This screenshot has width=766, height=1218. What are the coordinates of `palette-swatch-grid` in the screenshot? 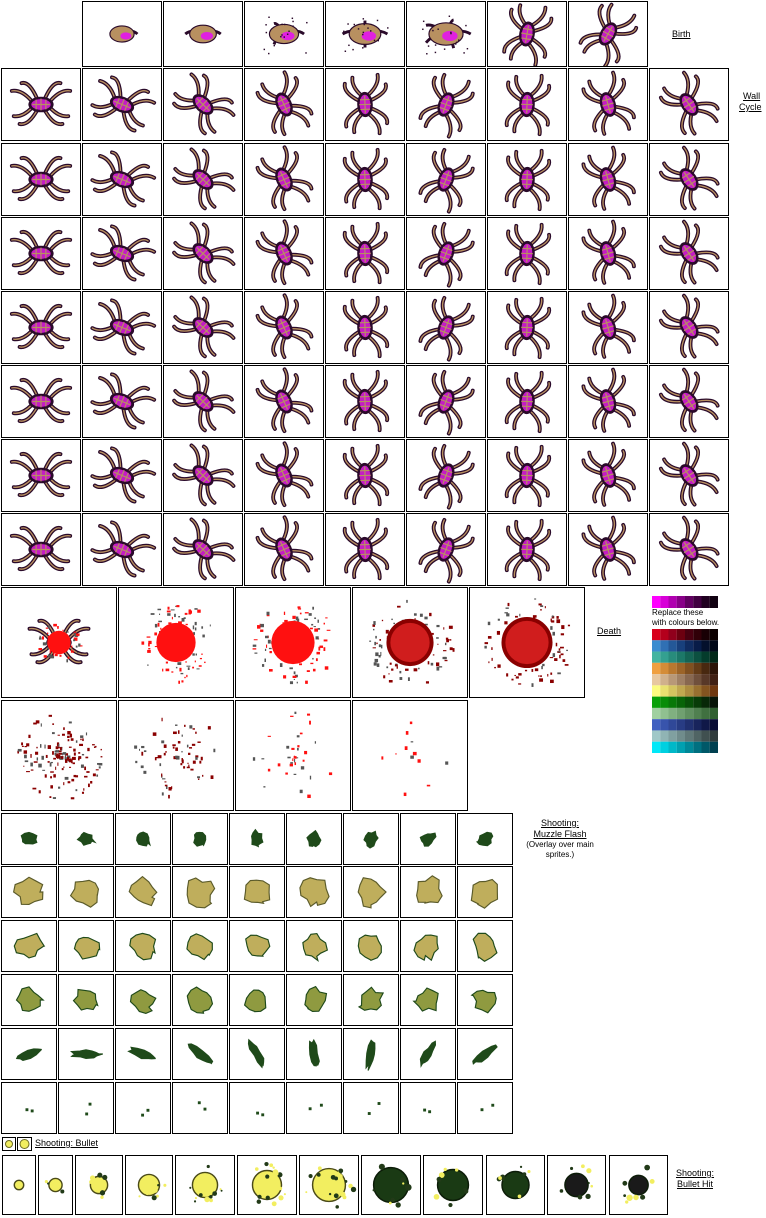 It's located at (685, 691).